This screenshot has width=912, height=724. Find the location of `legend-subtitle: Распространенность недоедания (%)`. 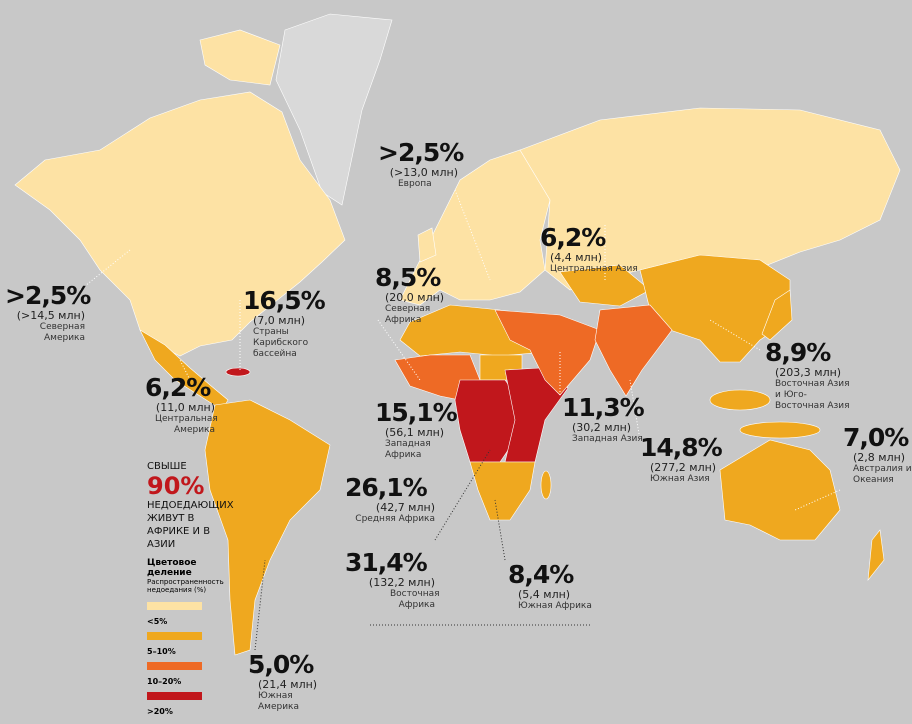

legend-subtitle: Распространенность недоедания (%) is located at coordinates (185, 586).